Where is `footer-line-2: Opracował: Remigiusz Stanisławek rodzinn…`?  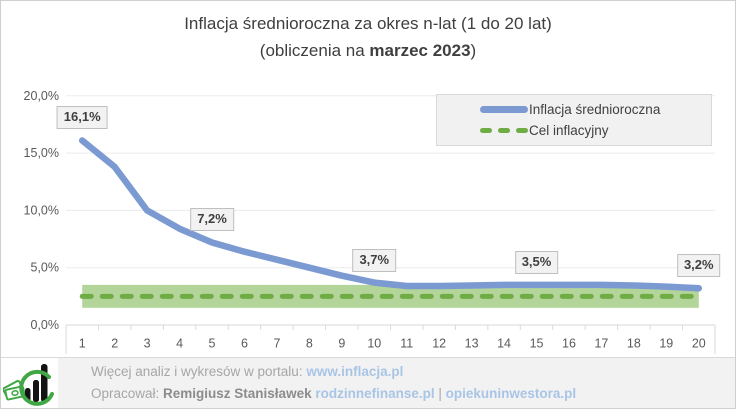
footer-line-2: Opracował: Remigiusz Stanisławek rodzinn… is located at coordinates (334, 393).